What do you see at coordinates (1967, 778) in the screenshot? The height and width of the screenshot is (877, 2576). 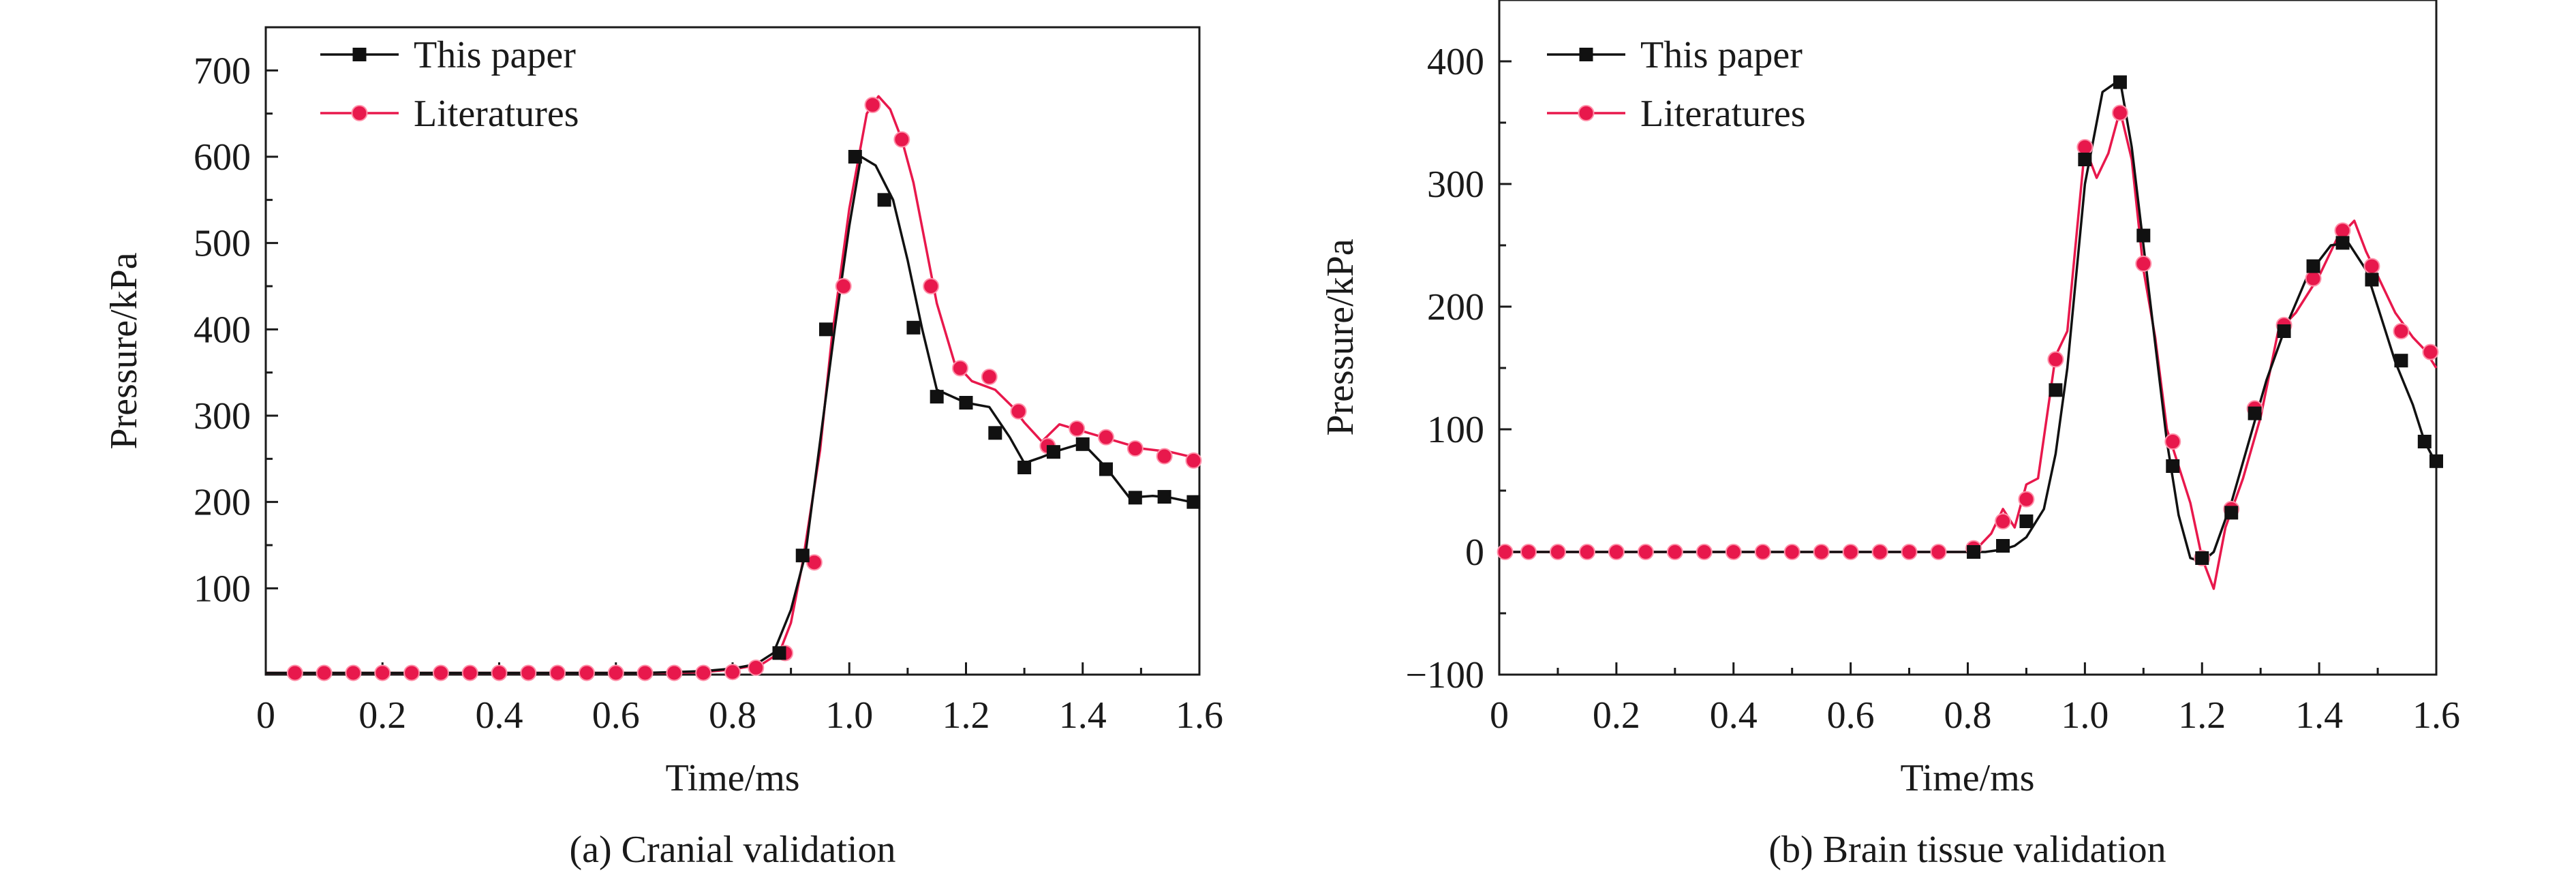 I see `x-axis-title: Time/ms` at bounding box center [1967, 778].